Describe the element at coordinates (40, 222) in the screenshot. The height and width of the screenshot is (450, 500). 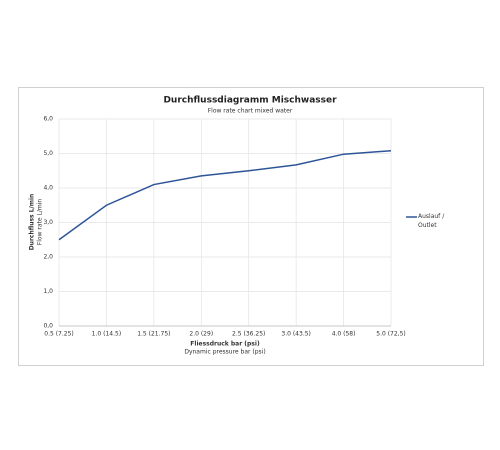
I see `y-axis-subtitle: Flow rate L/min` at that location.